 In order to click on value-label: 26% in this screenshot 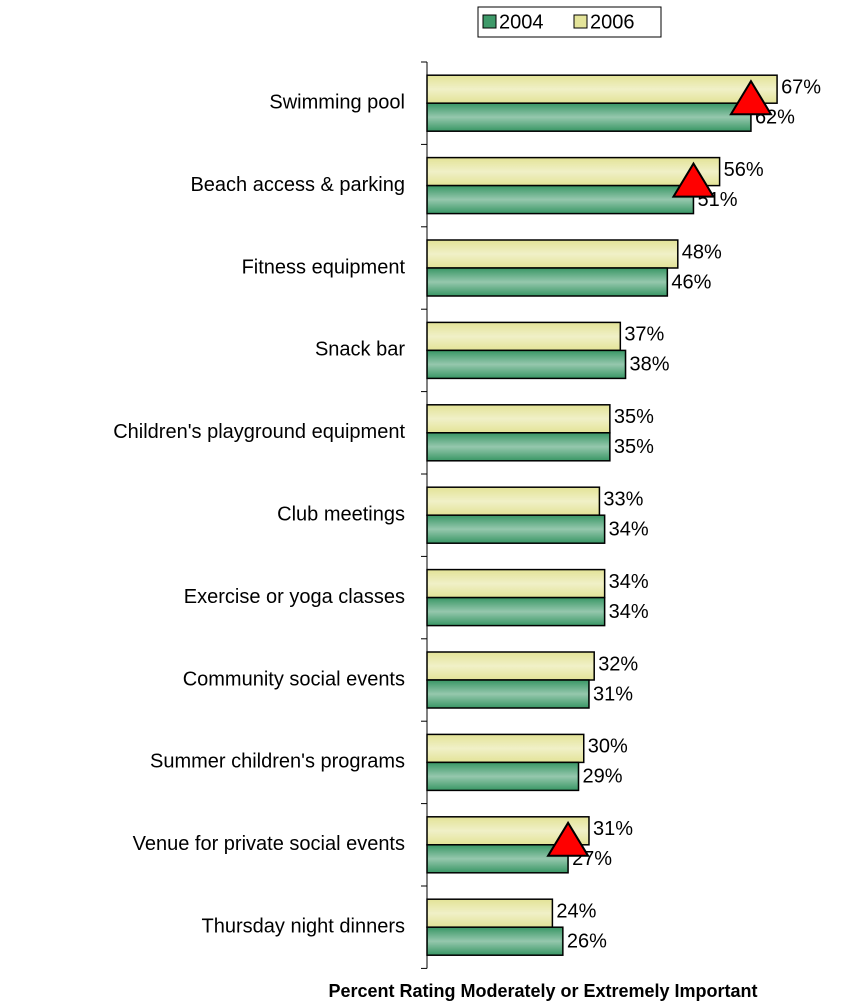, I will do `click(587, 941)`.